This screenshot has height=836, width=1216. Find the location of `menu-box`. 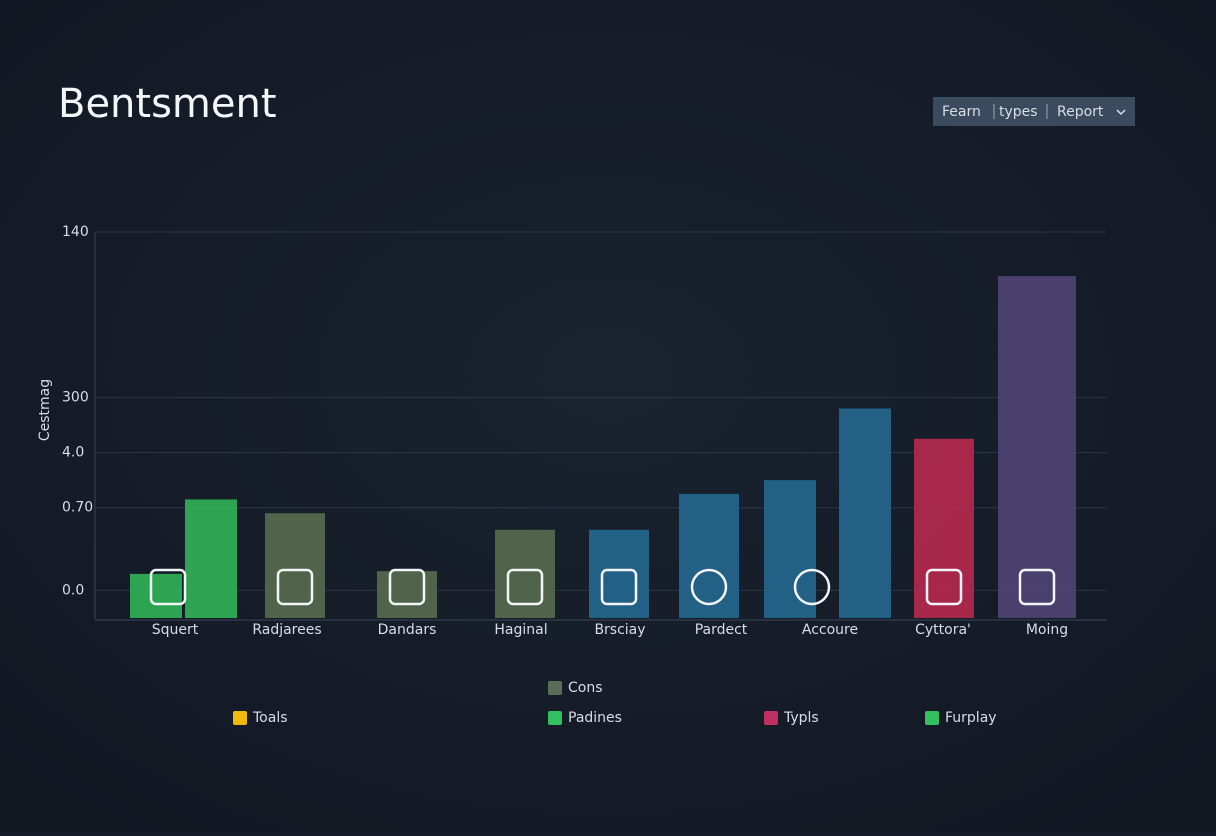

menu-box is located at coordinates (1034, 111).